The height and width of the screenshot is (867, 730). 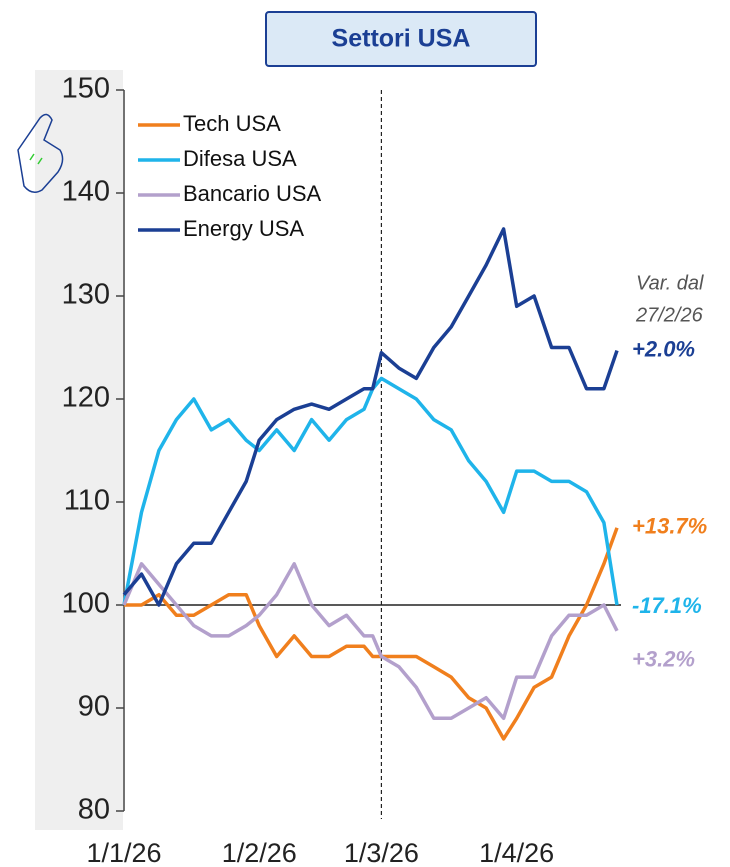 What do you see at coordinates (94, 707) in the screenshot?
I see `y-tick-label: 90` at bounding box center [94, 707].